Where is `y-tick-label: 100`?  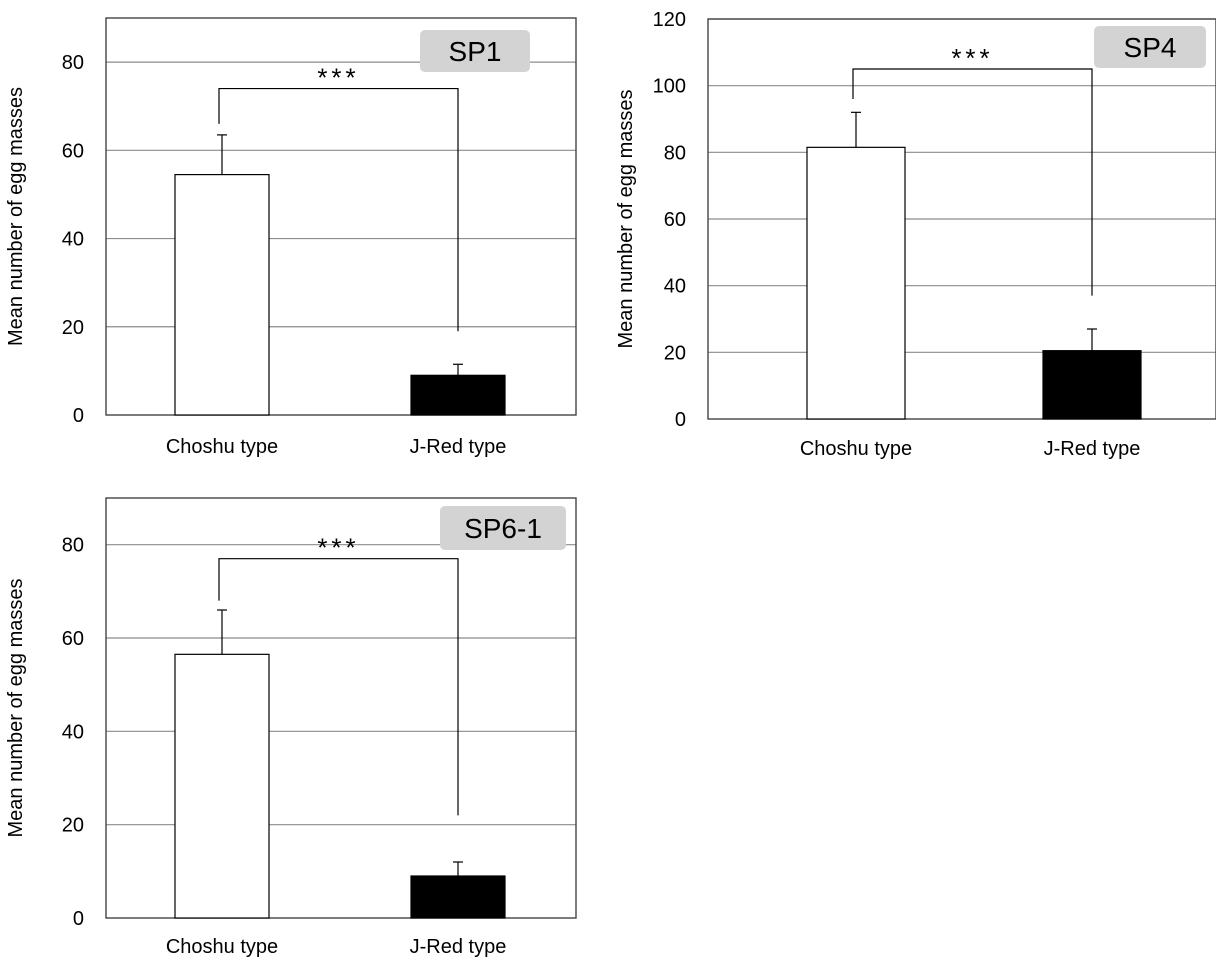 y-tick-label: 100 is located at coordinates (669, 87).